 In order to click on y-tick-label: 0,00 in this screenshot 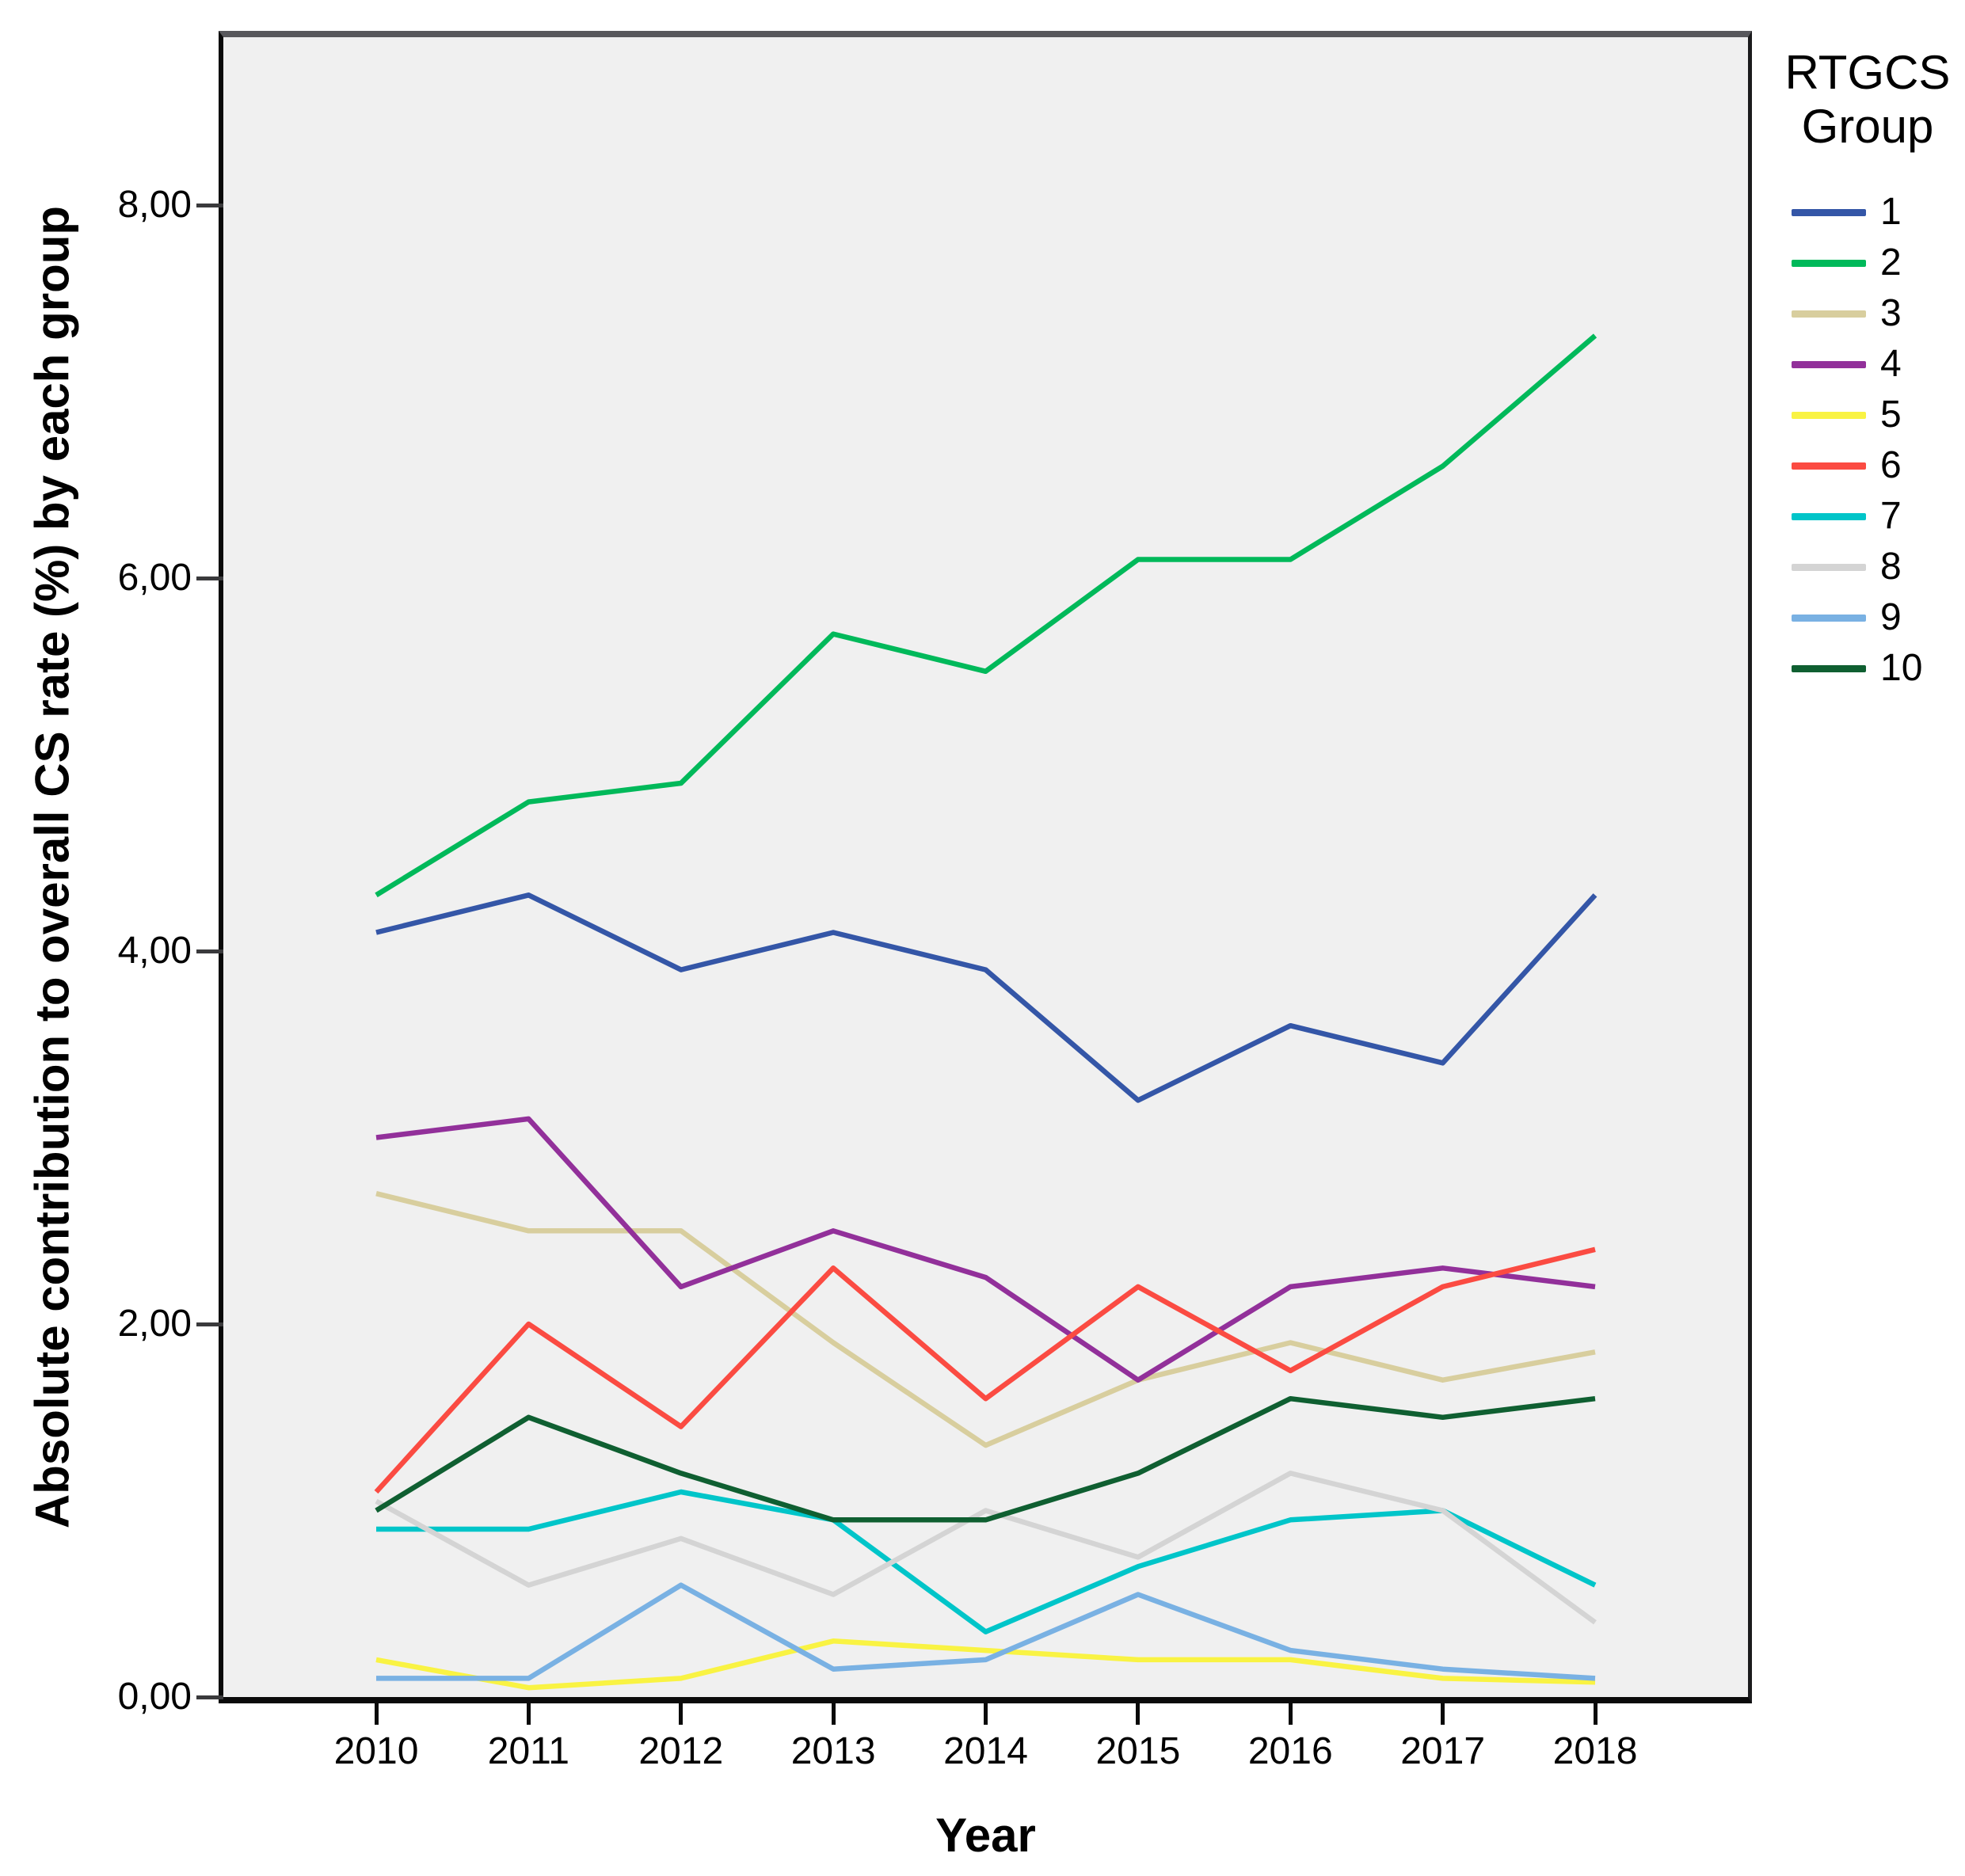, I will do `click(154, 1697)`.